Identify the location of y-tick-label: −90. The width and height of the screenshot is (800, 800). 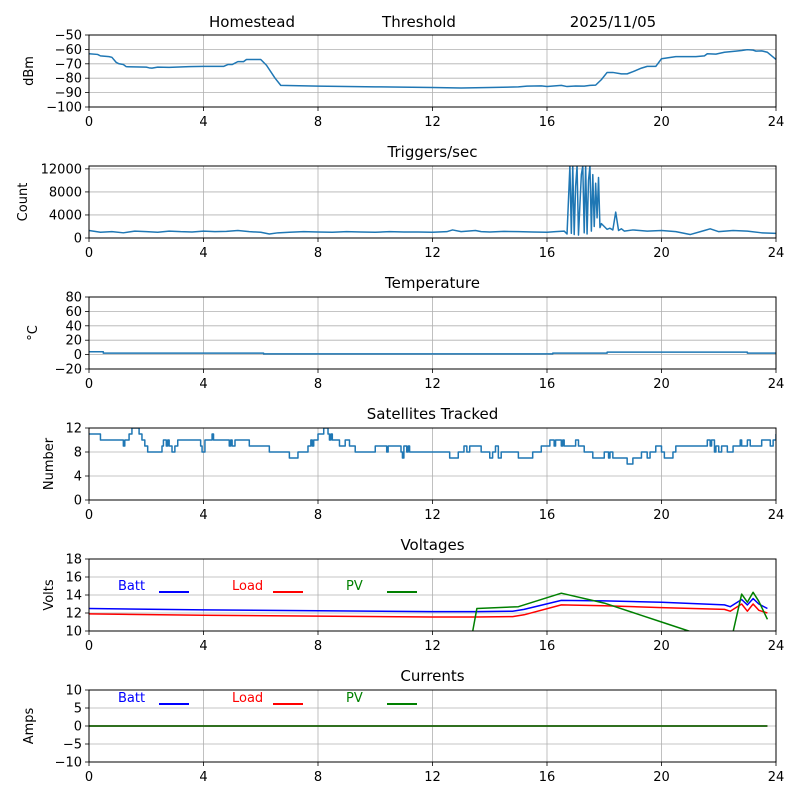
(68, 93).